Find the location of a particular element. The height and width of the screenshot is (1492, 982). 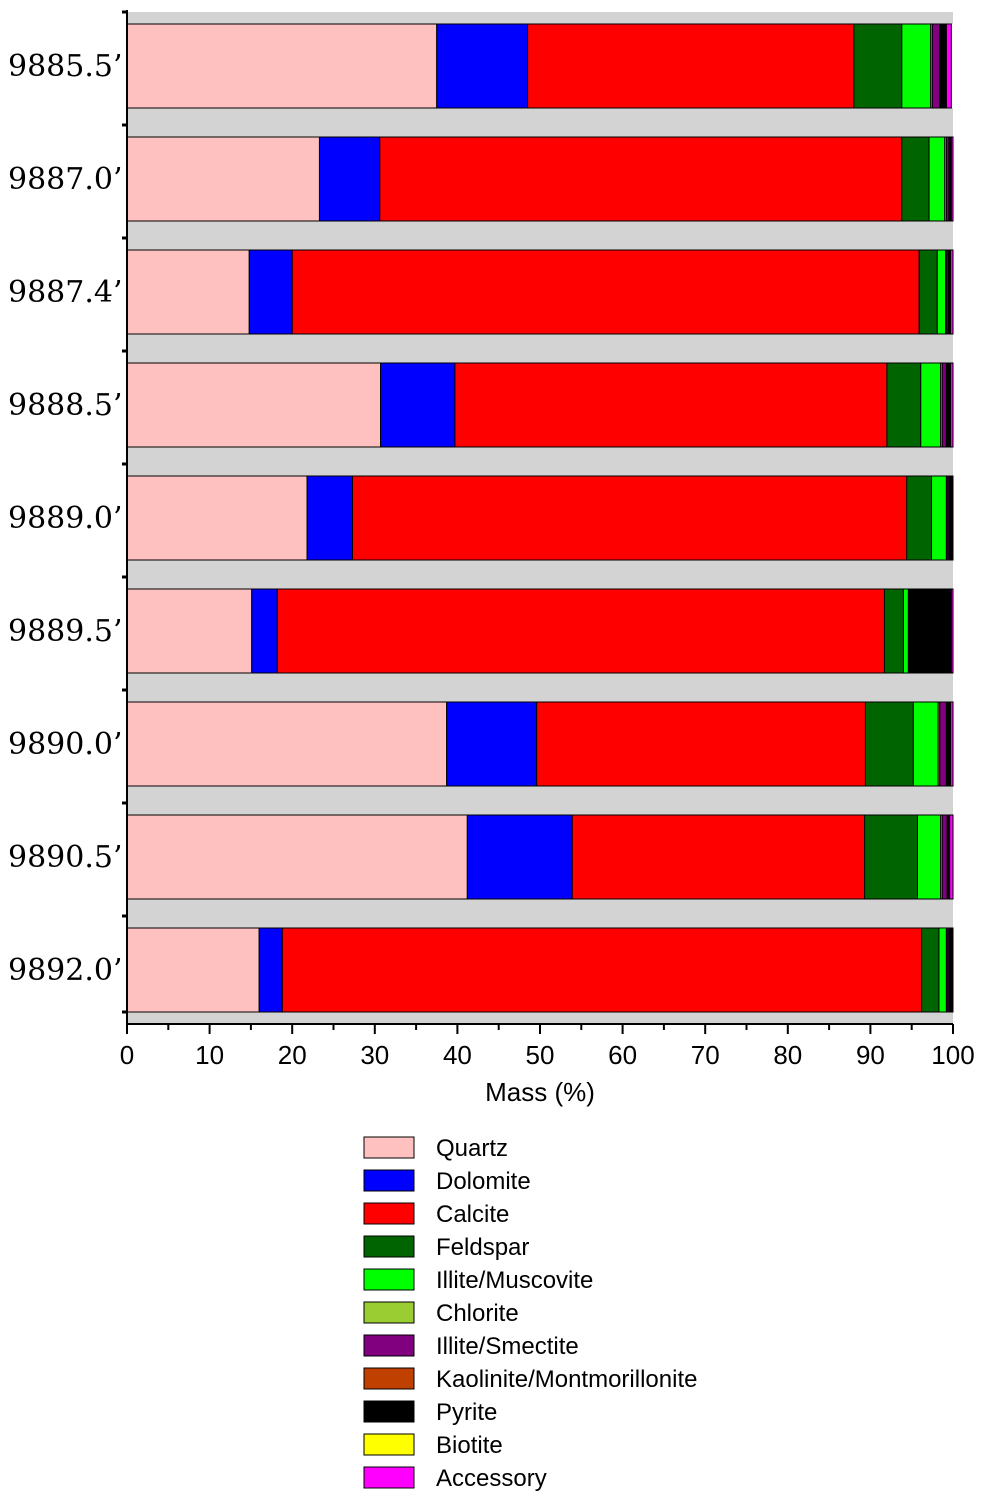

y-tick-label: 9889.0’ is located at coordinates (65, 518).